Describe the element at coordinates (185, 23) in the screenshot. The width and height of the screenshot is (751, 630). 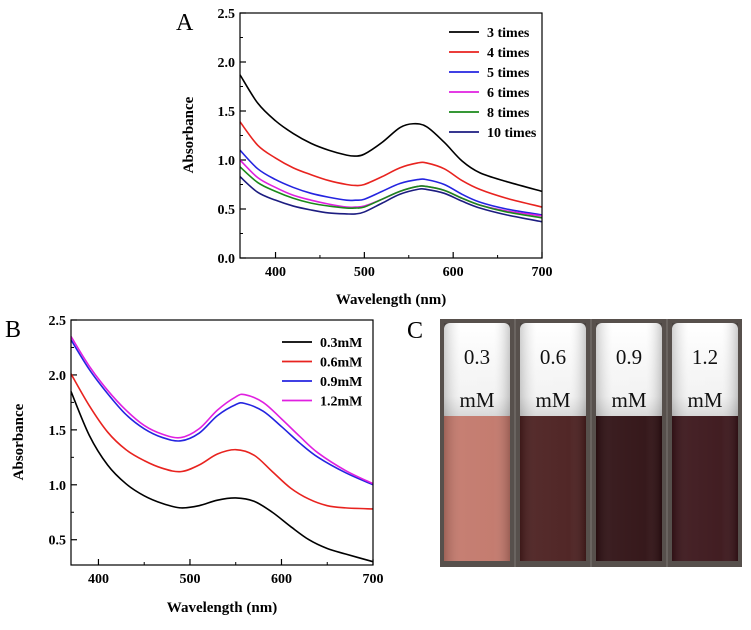
I see `panel-label-a: A` at that location.